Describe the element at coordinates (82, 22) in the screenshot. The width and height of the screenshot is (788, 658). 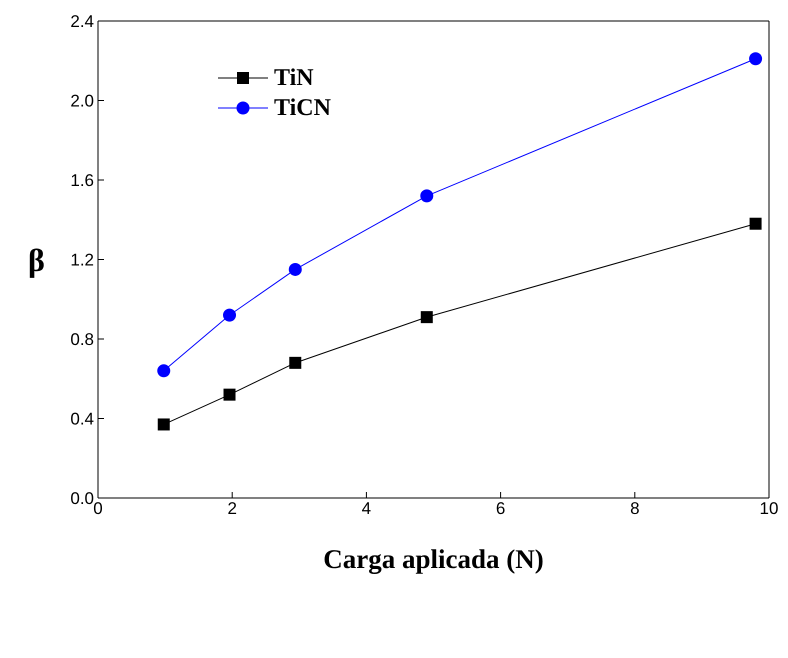
I see `y-tick-label: 2.4` at that location.